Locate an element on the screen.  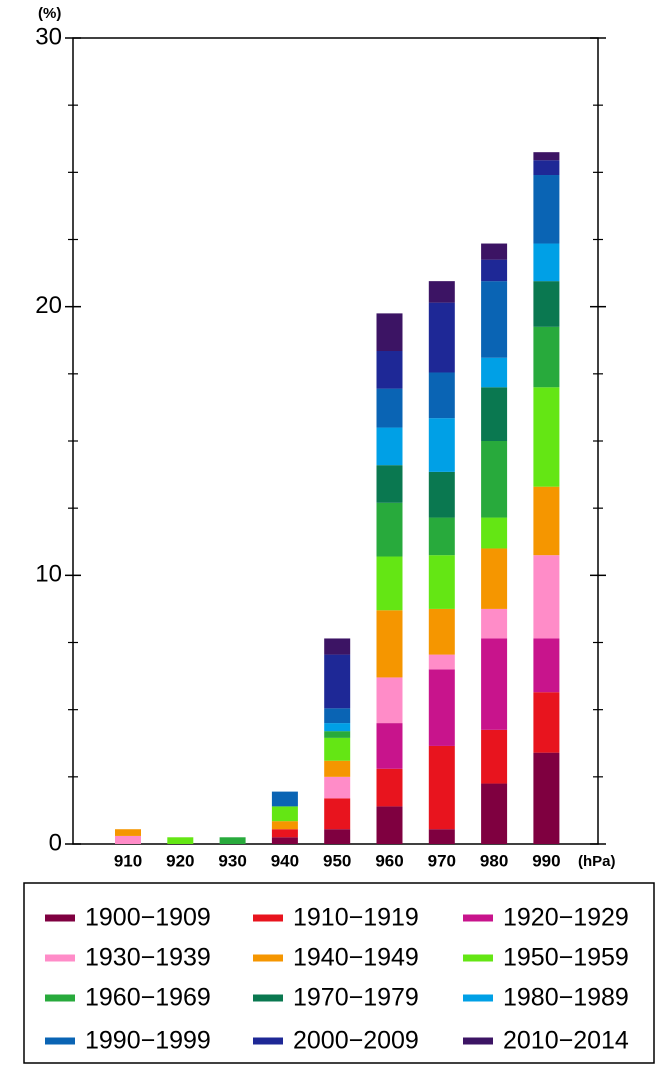
legend-label: 1950−1959 is located at coordinates (566, 958).